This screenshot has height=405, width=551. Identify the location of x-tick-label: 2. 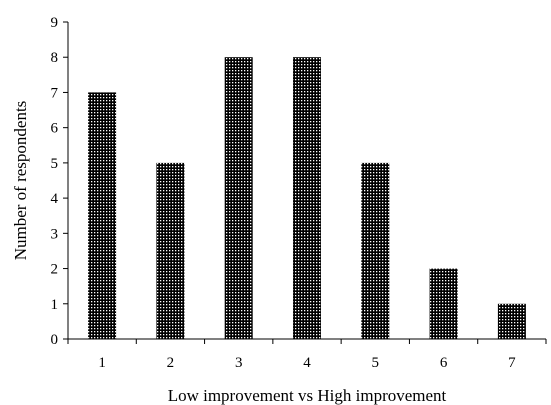
(171, 363).